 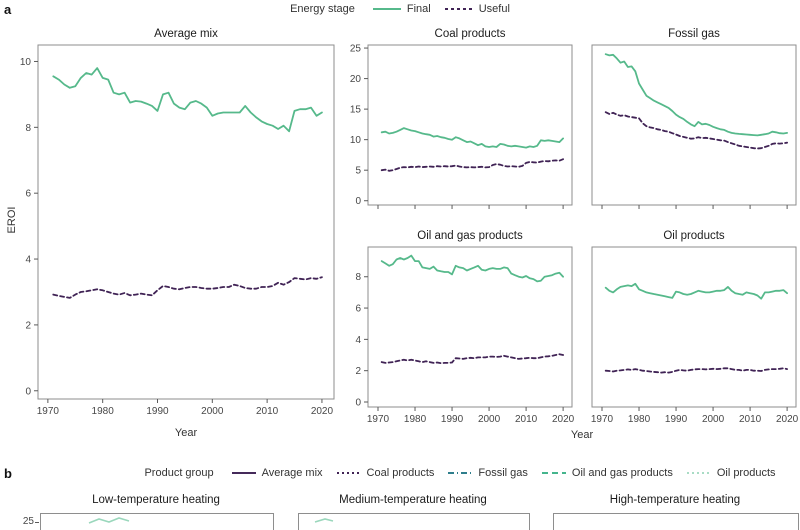 What do you see at coordinates (8, 473) in the screenshot?
I see `panel-b-label: b` at bounding box center [8, 473].